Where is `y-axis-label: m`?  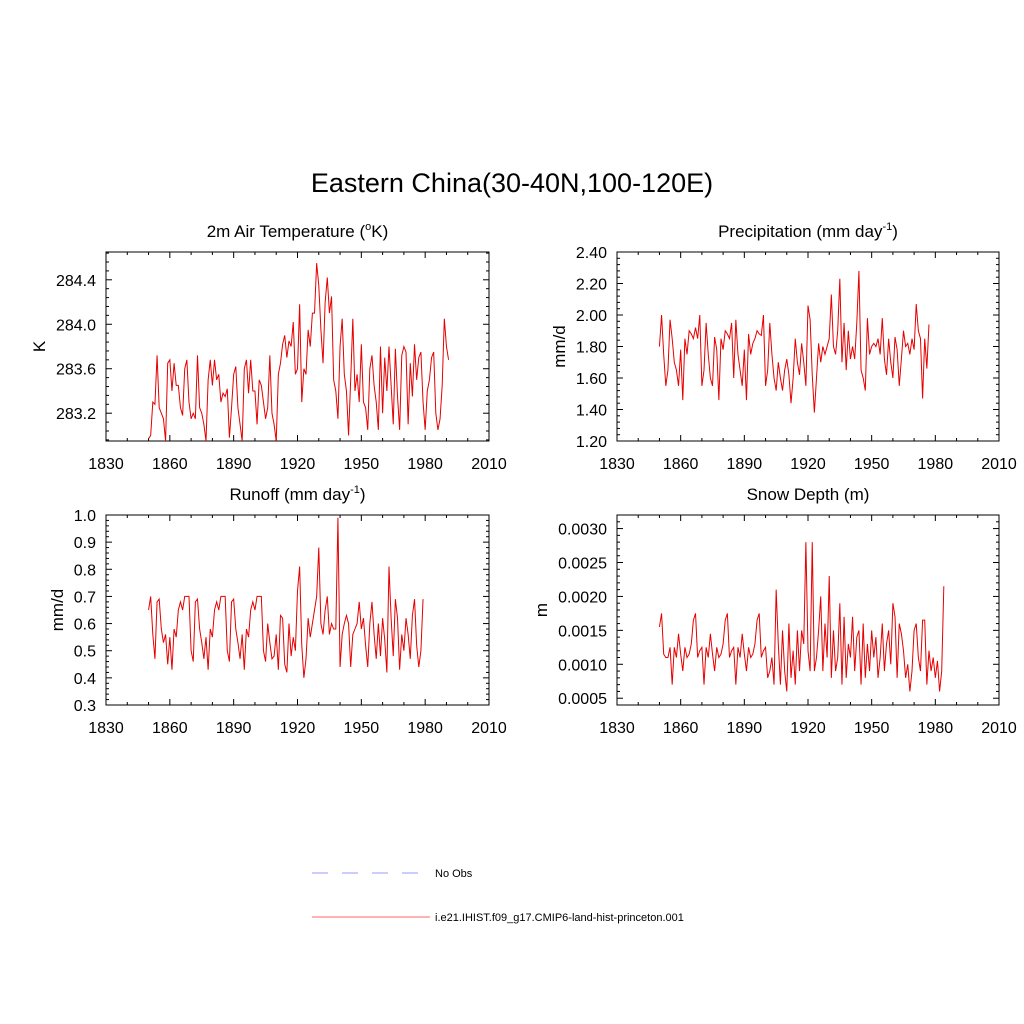 y-axis-label: m is located at coordinates (541, 610).